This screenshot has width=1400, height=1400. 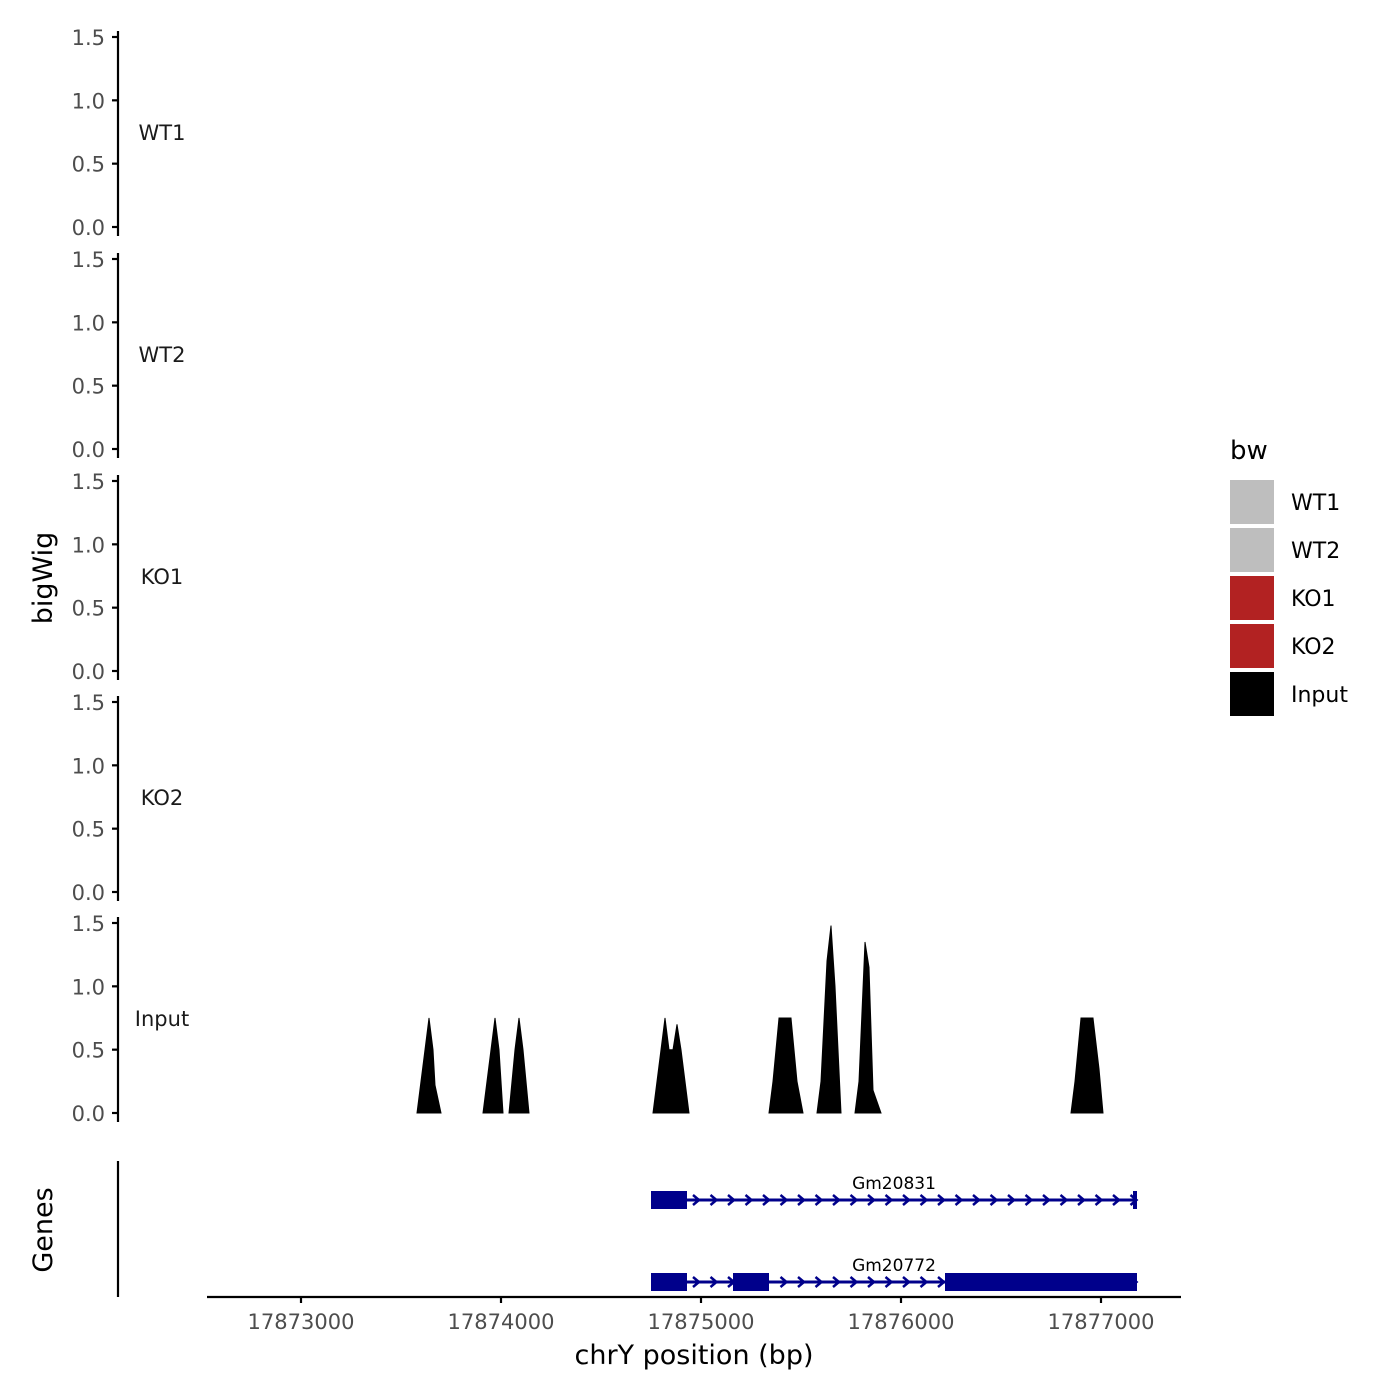 I want to click on gene-gm20831: Gm20831, so click(x=895, y=1191).